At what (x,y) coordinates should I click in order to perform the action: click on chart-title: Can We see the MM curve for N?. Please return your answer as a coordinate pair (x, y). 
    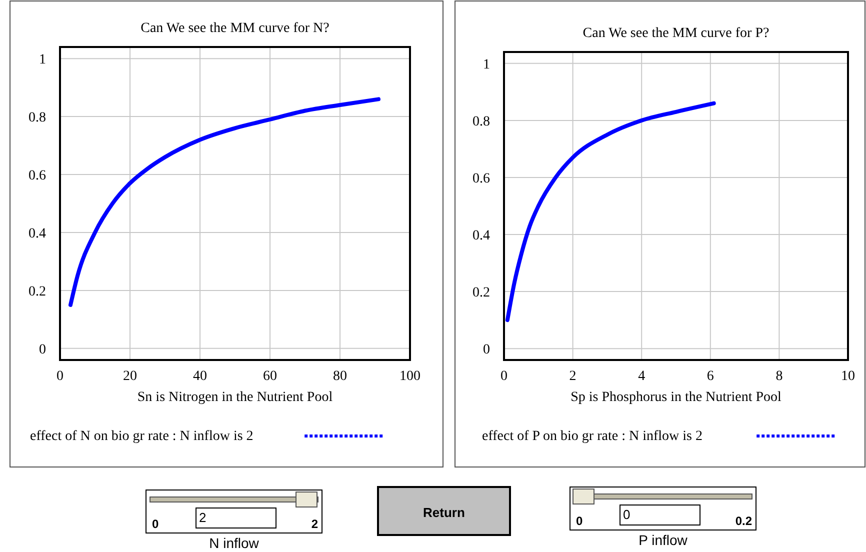
    Looking at the image, I should click on (235, 28).